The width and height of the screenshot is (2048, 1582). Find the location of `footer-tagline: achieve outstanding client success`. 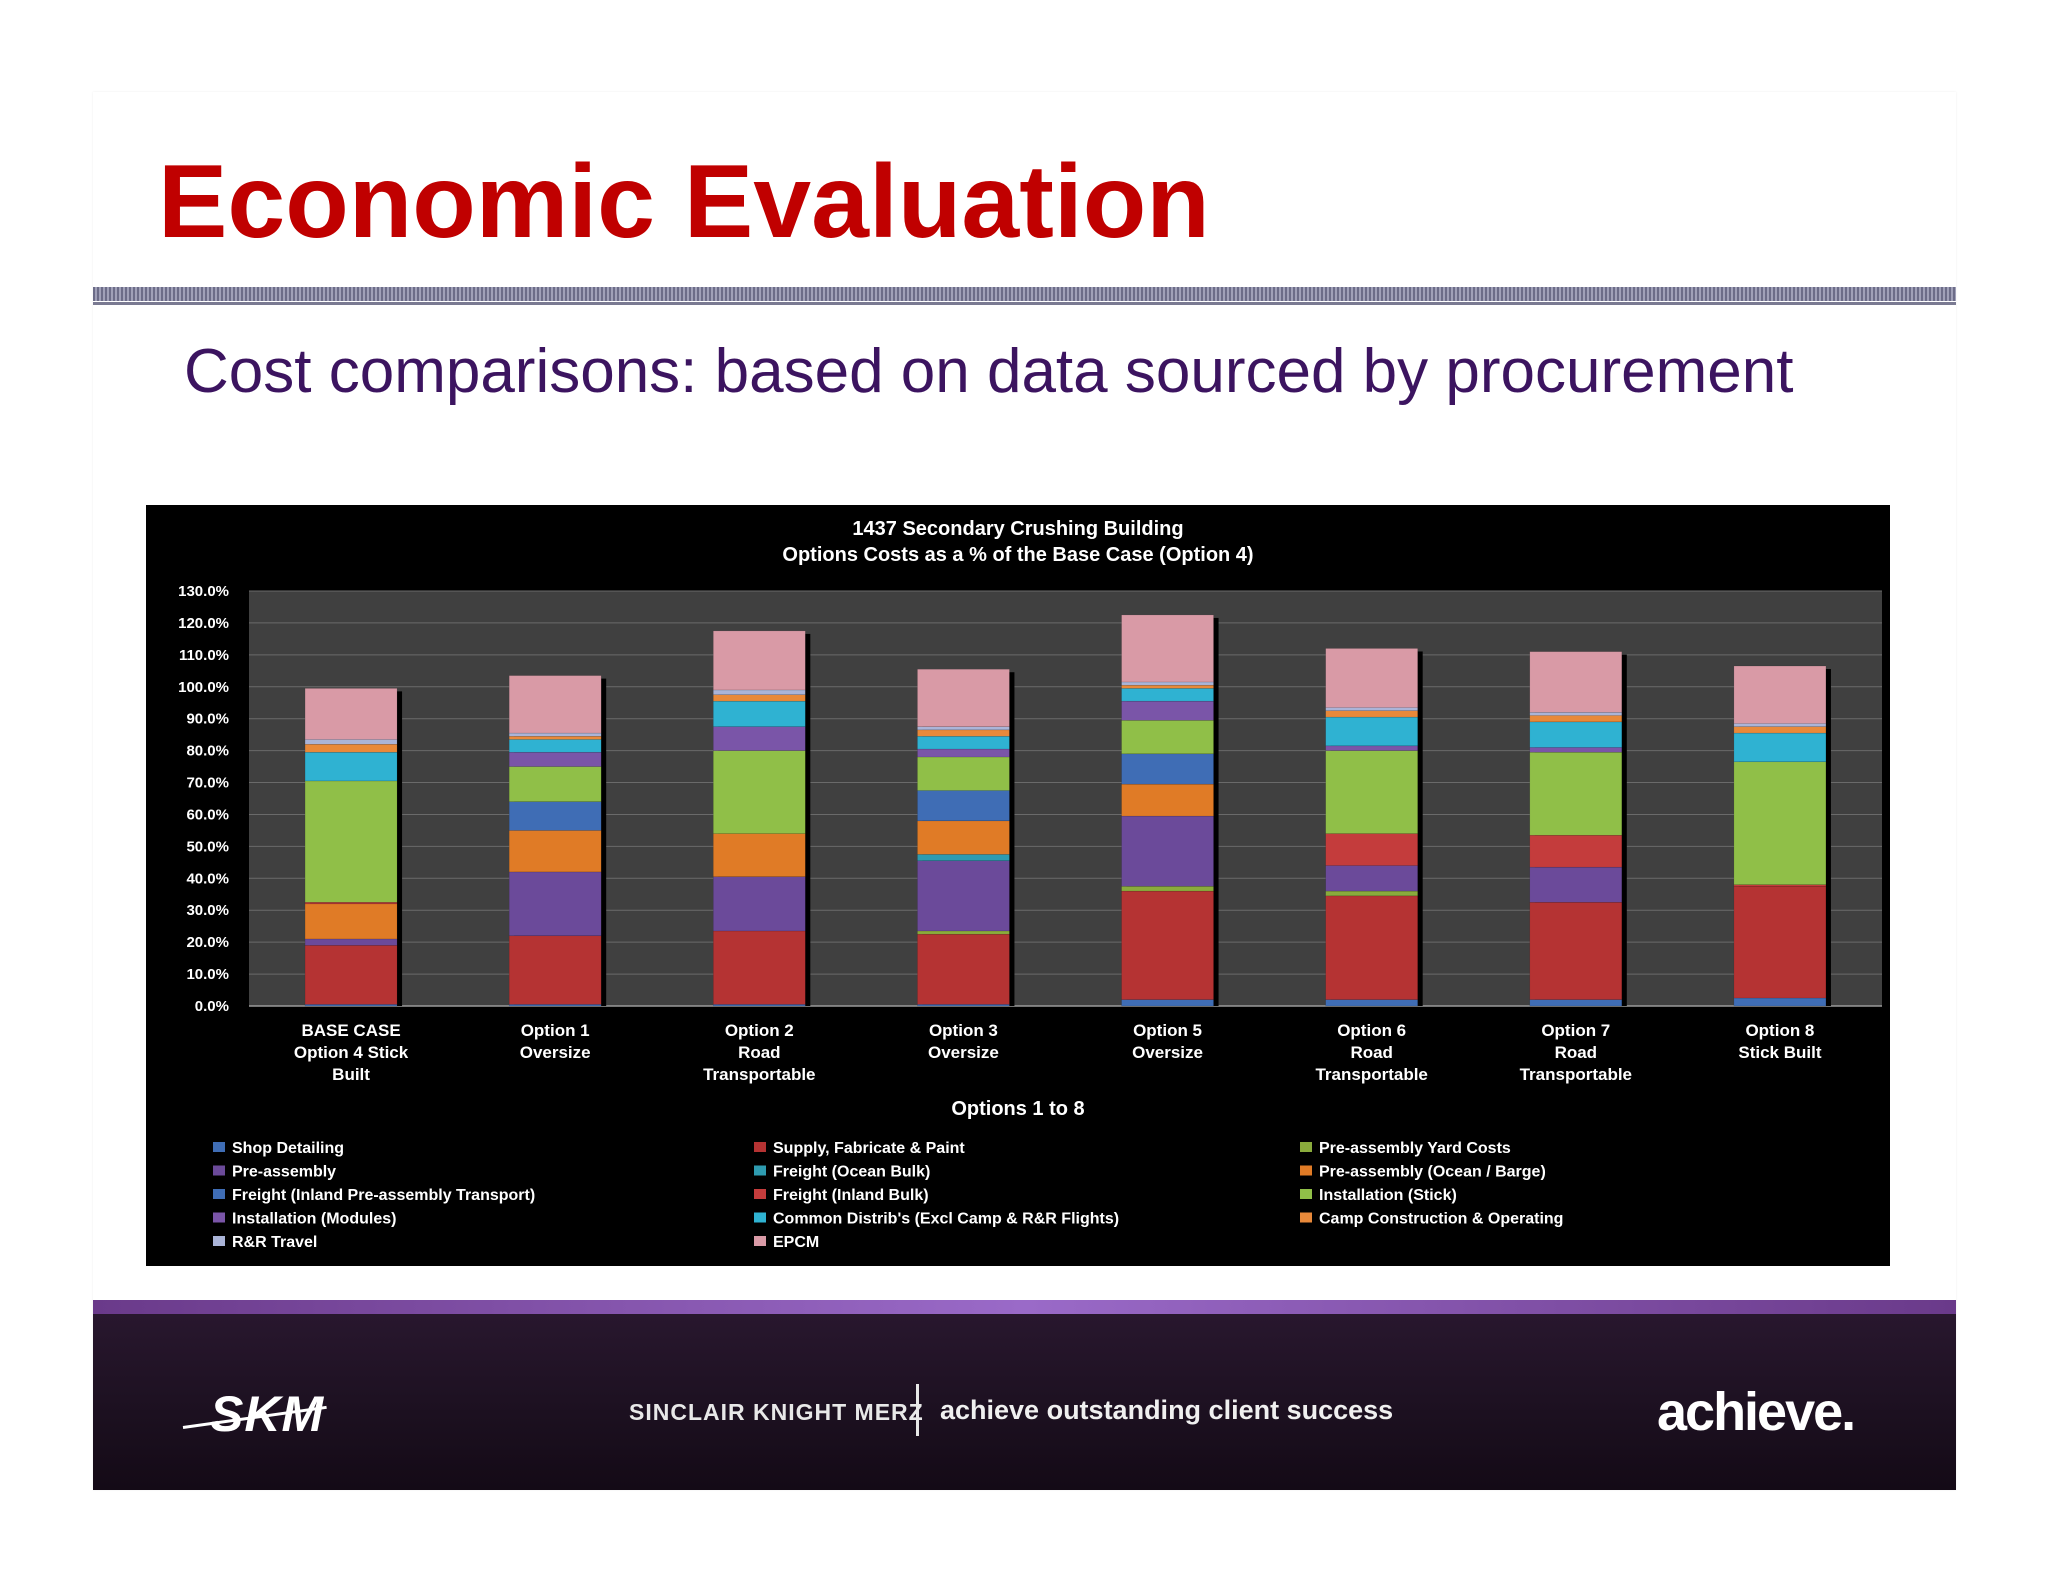

footer-tagline: achieve outstanding client success is located at coordinates (1167, 1410).